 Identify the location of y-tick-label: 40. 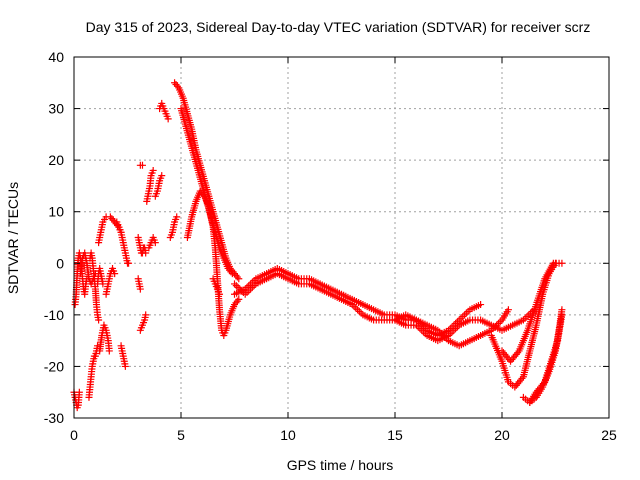
(56, 57).